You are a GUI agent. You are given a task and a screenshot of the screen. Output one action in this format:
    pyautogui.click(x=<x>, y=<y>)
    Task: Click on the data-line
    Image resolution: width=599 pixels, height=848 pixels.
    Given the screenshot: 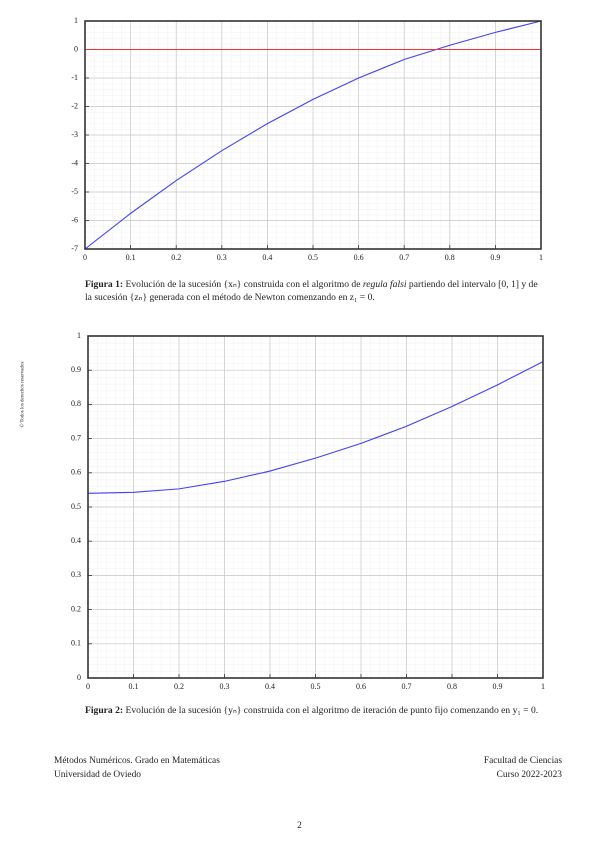 What is the action you would take?
    pyautogui.click(x=315, y=427)
    